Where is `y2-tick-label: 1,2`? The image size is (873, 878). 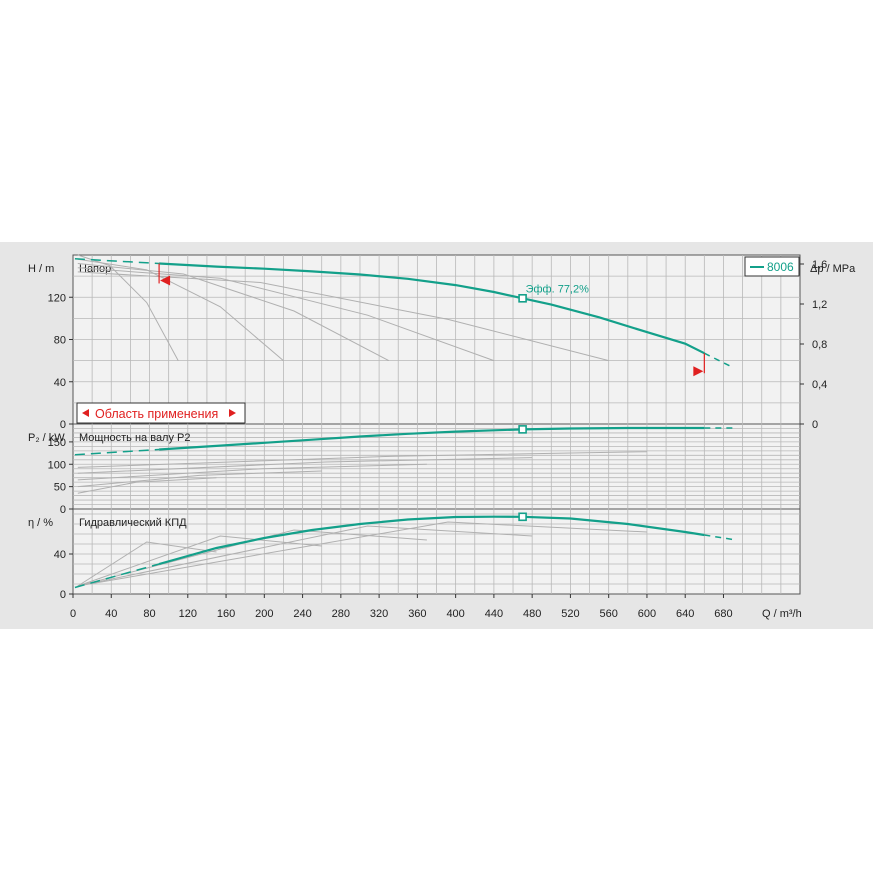
y2-tick-label: 1,2 is located at coordinates (819, 305).